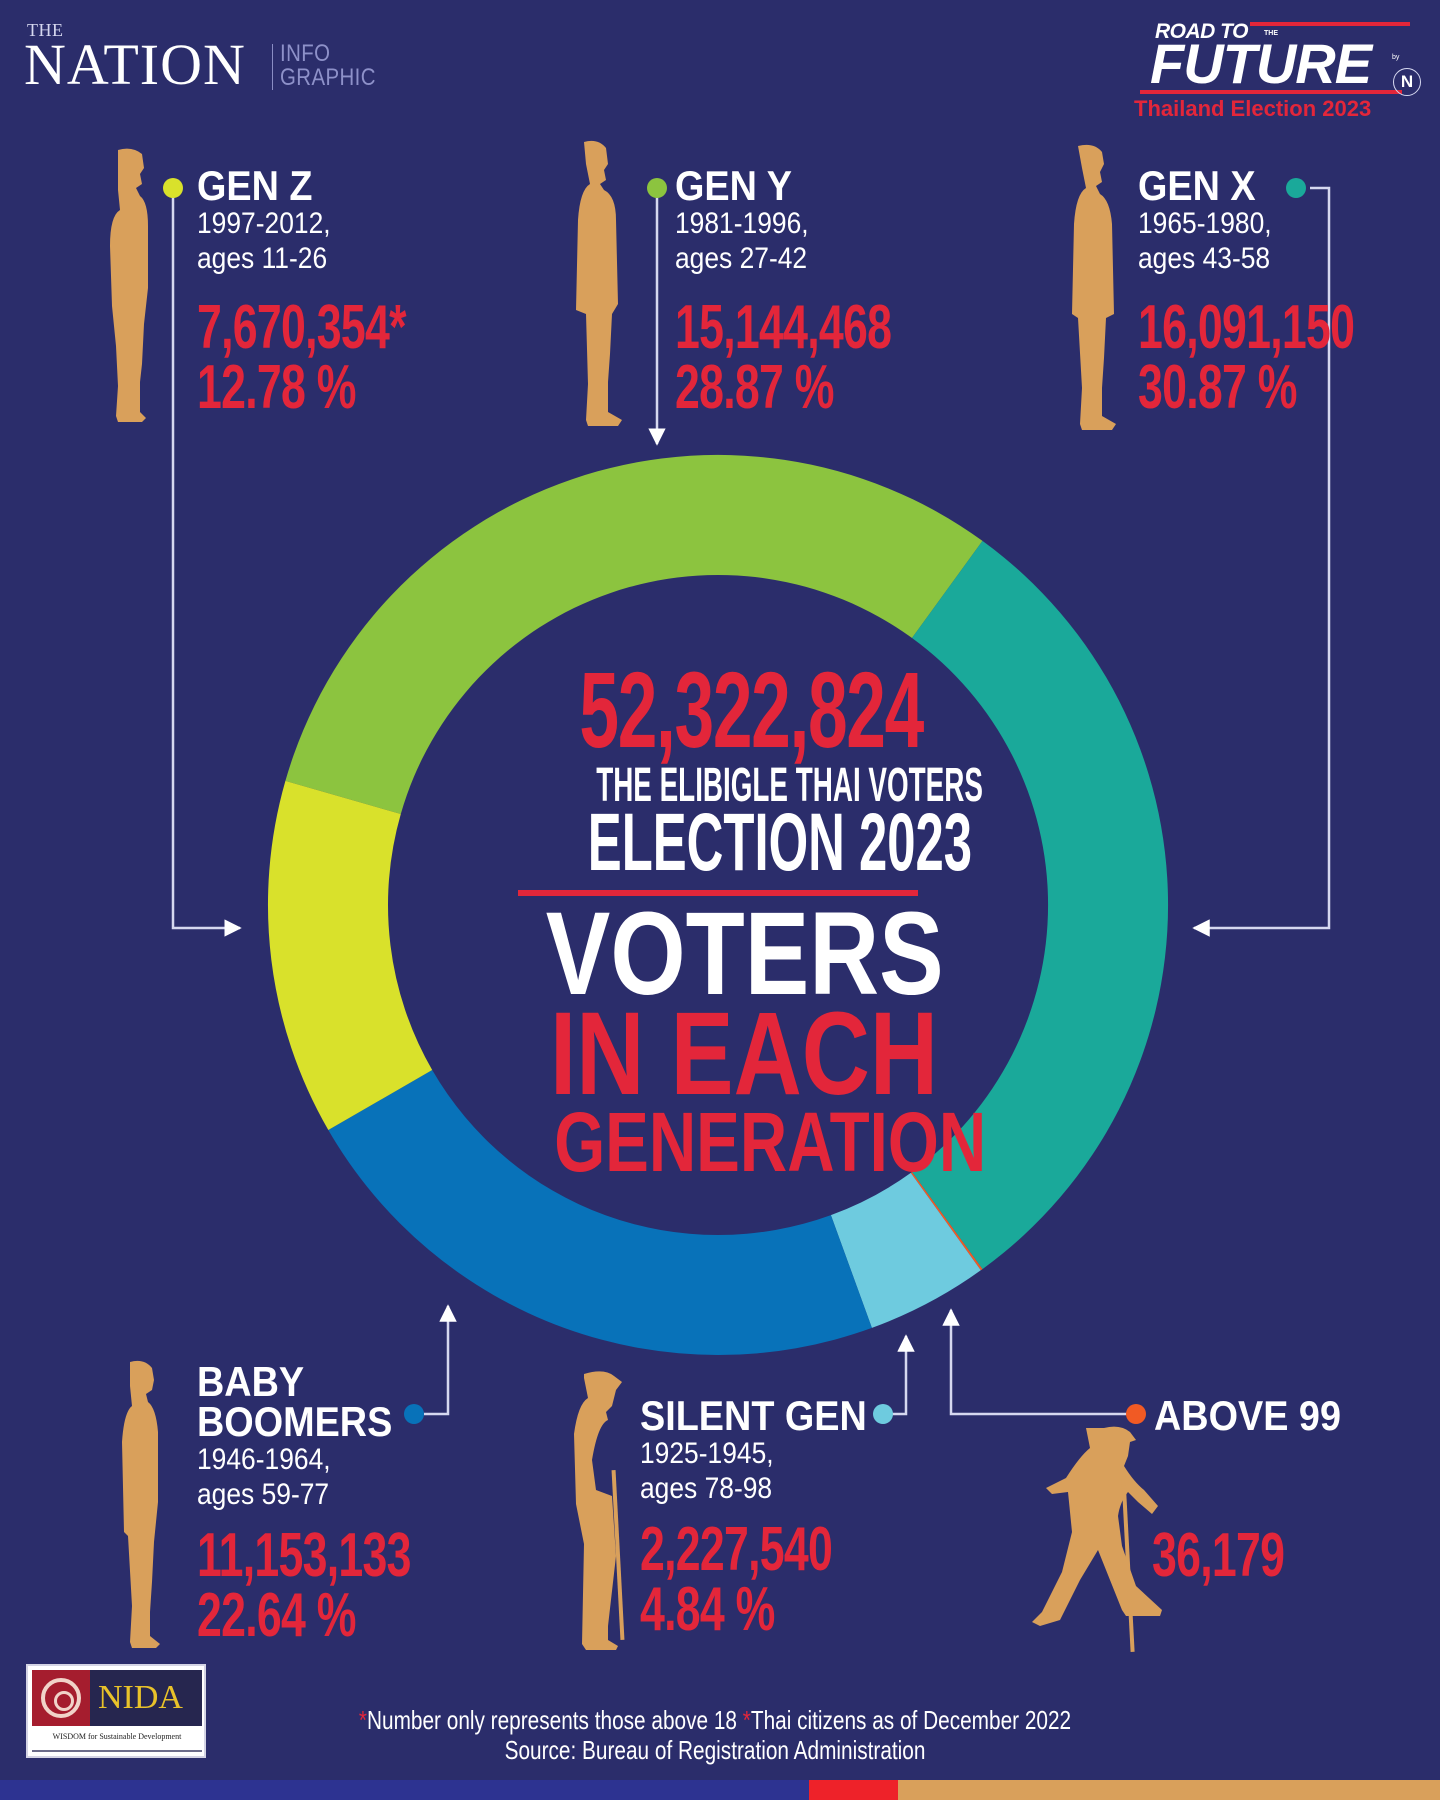  I want to click on logo-the: THE, so click(45, 30).